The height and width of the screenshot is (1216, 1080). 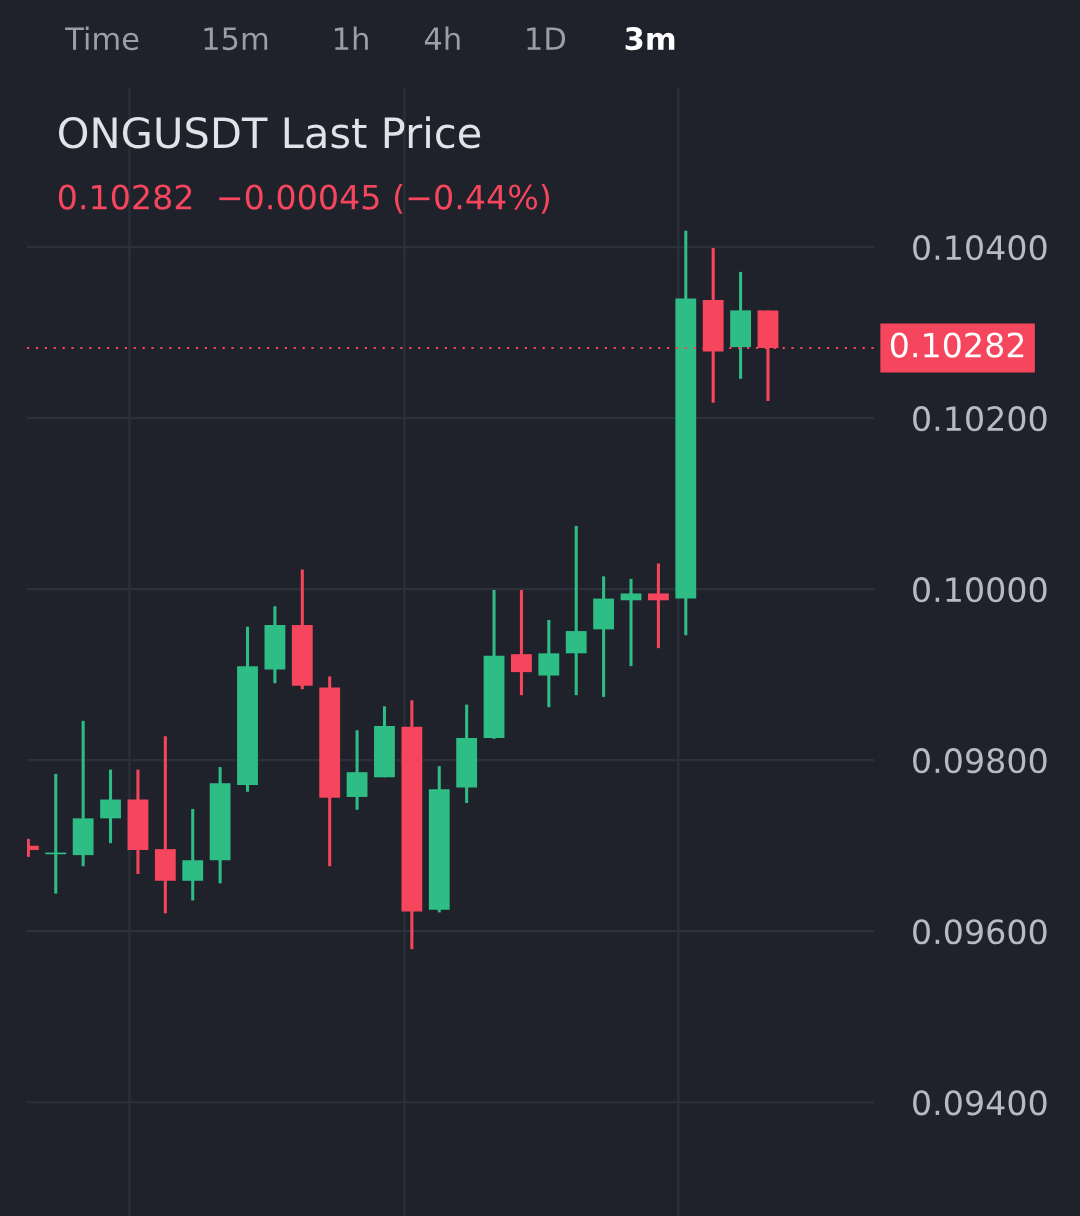 What do you see at coordinates (980, 590) in the screenshot?
I see `y-tick-label: 0.10000` at bounding box center [980, 590].